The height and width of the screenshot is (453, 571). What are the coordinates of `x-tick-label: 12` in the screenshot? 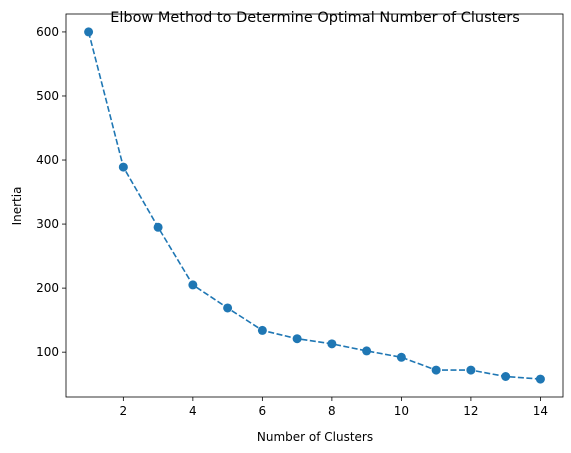 It's located at (470, 411).